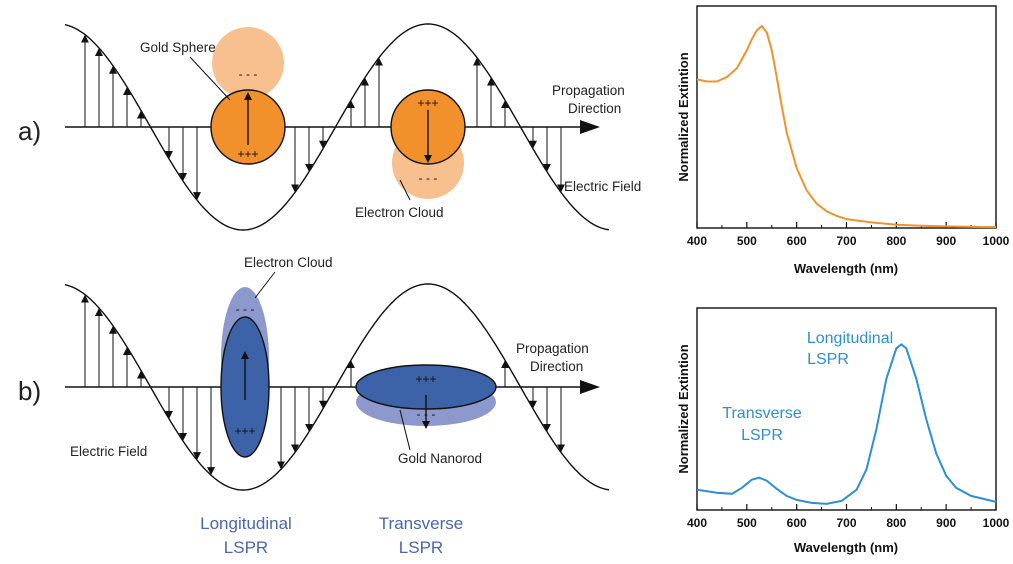  What do you see at coordinates (440, 458) in the screenshot?
I see `panel-b-gold-nanorod-label: Gold Nanorod` at bounding box center [440, 458].